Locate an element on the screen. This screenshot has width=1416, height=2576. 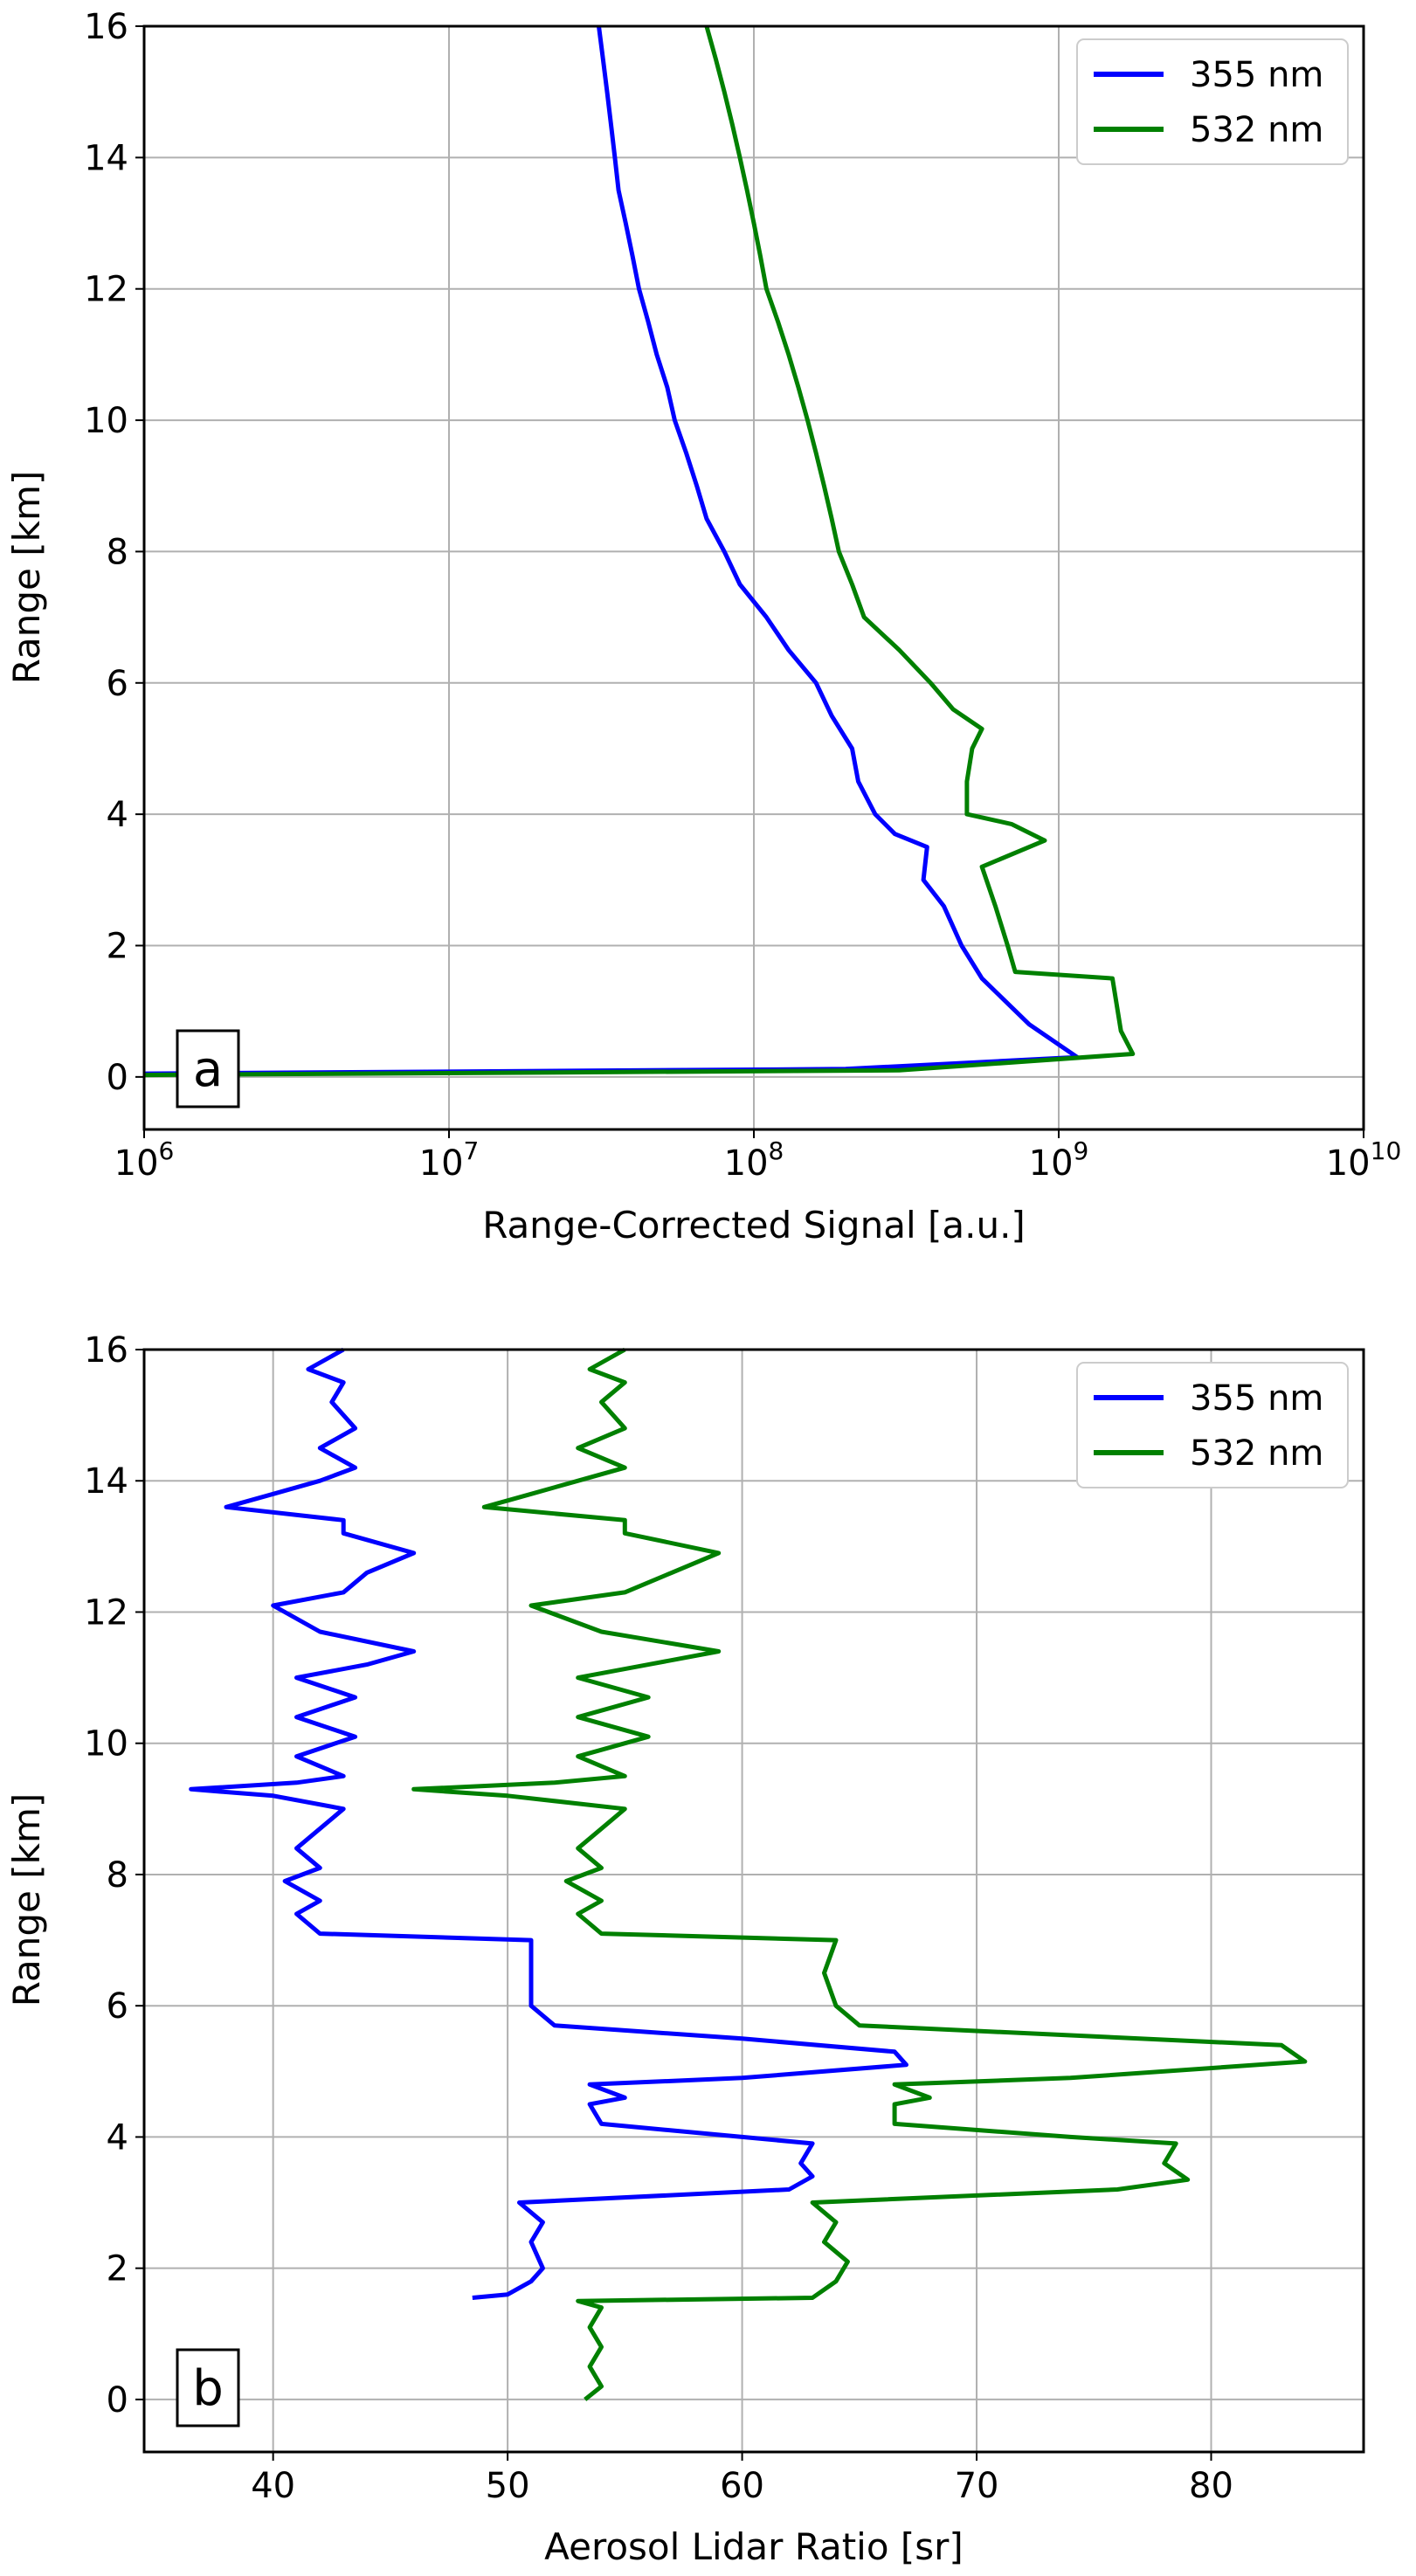
panel-a-x-axis-title: Range-Corrected Signal [a.u.] is located at coordinates (754, 1225).